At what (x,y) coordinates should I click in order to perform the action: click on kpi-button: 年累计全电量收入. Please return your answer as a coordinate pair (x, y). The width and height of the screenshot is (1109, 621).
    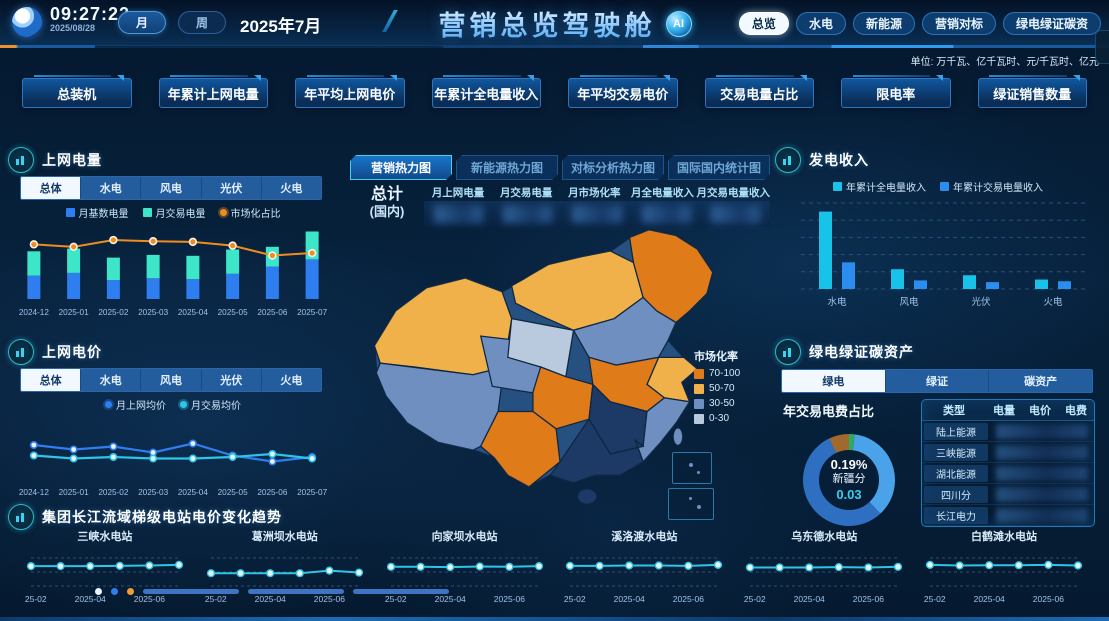
    Looking at the image, I should click on (486, 91).